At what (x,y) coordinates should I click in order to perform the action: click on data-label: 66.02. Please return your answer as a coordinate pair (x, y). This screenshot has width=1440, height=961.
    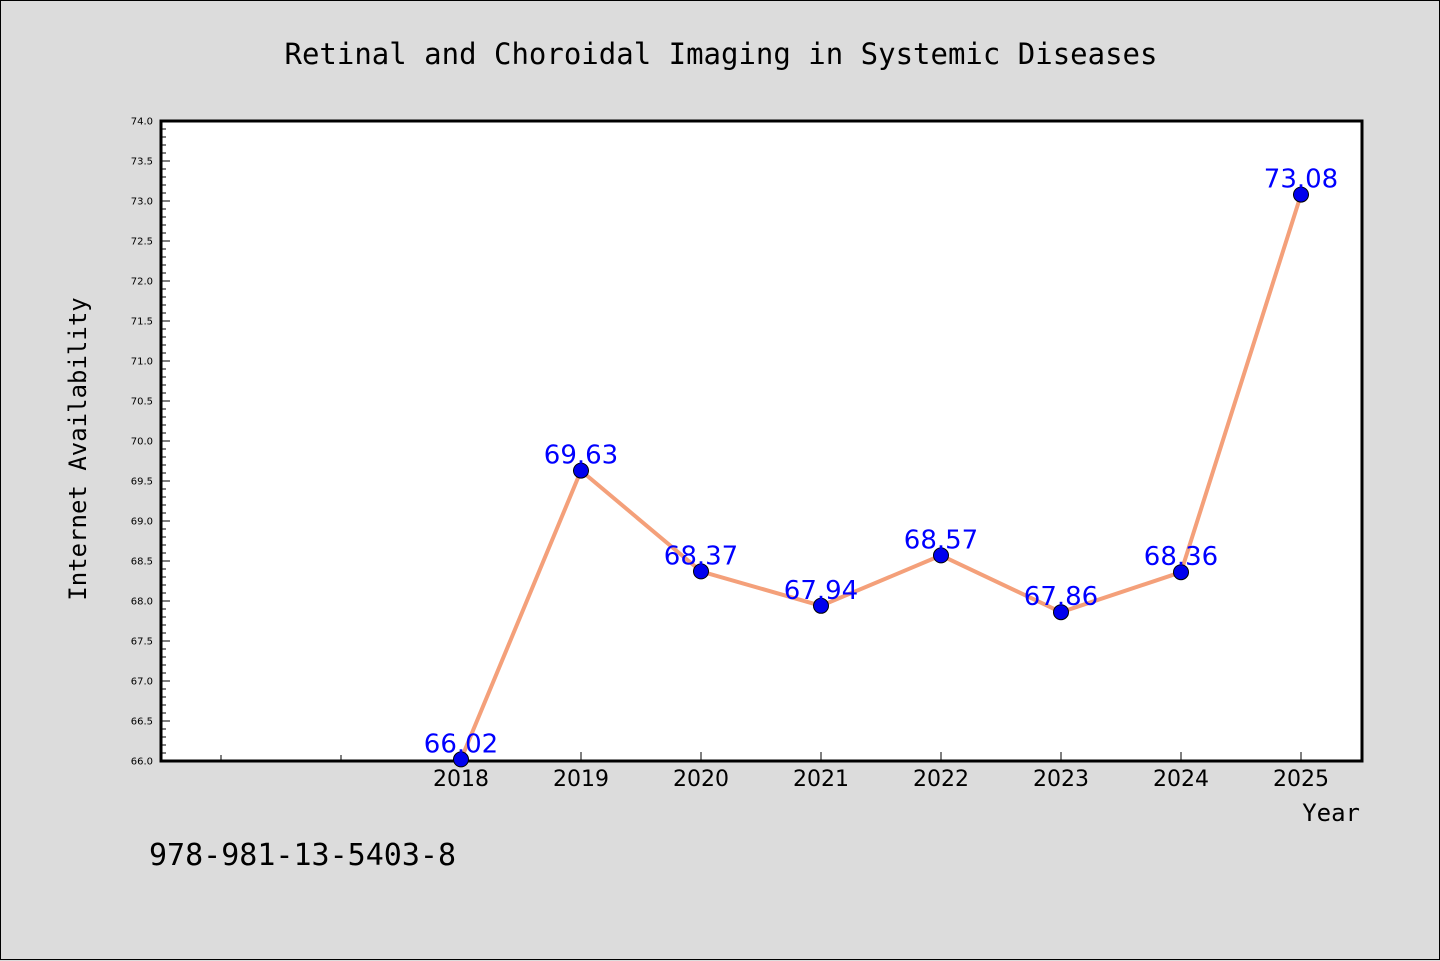
    Looking at the image, I should click on (461, 744).